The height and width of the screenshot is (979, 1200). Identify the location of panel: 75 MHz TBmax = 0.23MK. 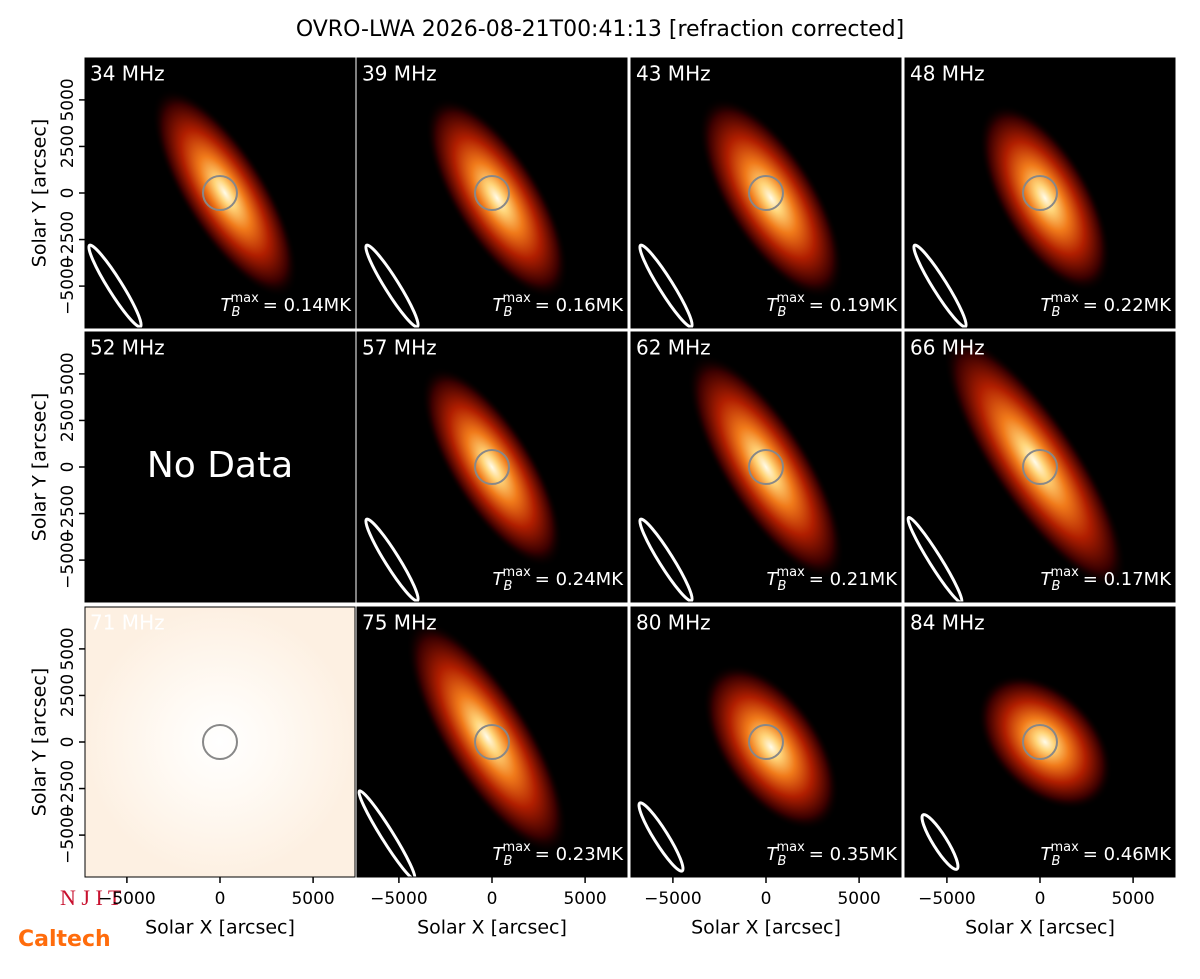
(492, 742).